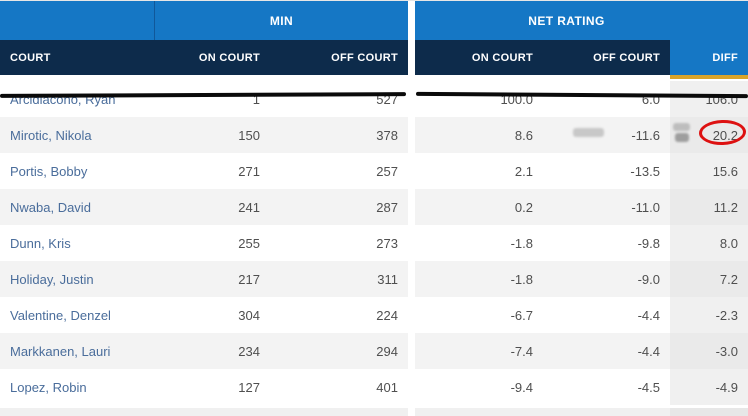 Image resolution: width=748 pixels, height=416 pixels. Describe the element at coordinates (479, 351) in the screenshot. I see `net-on-court-cell: -7.4` at that location.